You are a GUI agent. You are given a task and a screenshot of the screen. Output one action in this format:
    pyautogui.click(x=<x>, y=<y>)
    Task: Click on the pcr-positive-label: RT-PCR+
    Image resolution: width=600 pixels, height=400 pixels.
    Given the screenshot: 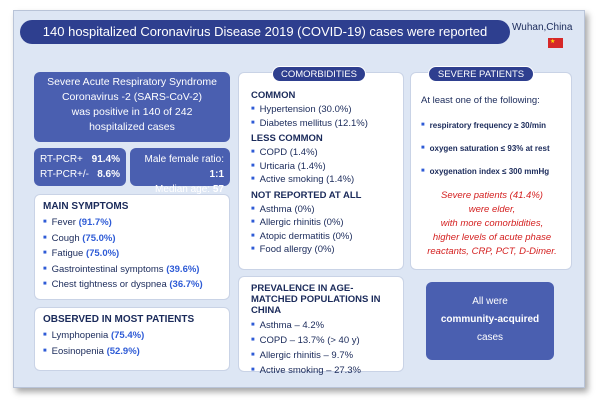 What is the action you would take?
    pyautogui.click(x=61, y=159)
    